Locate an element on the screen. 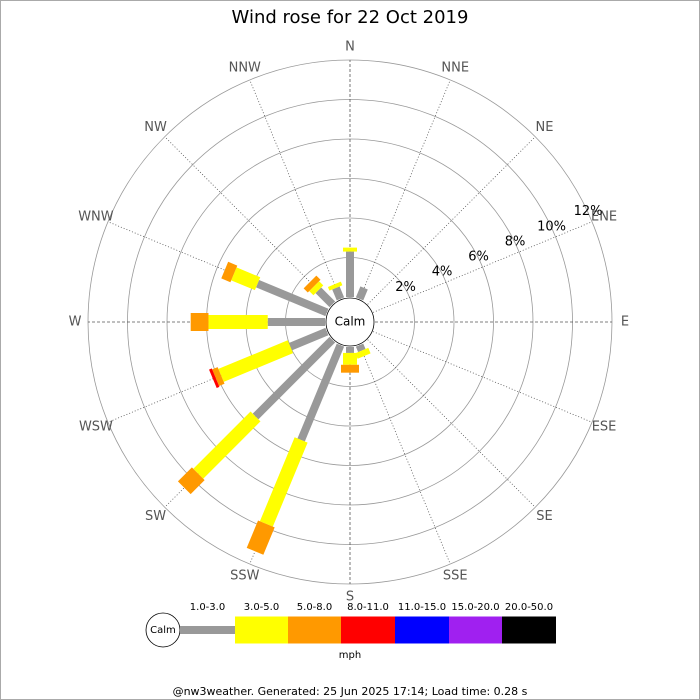 Image resolution: width=700 pixels, height=700 pixels. calm-circle is located at coordinates (350, 322).